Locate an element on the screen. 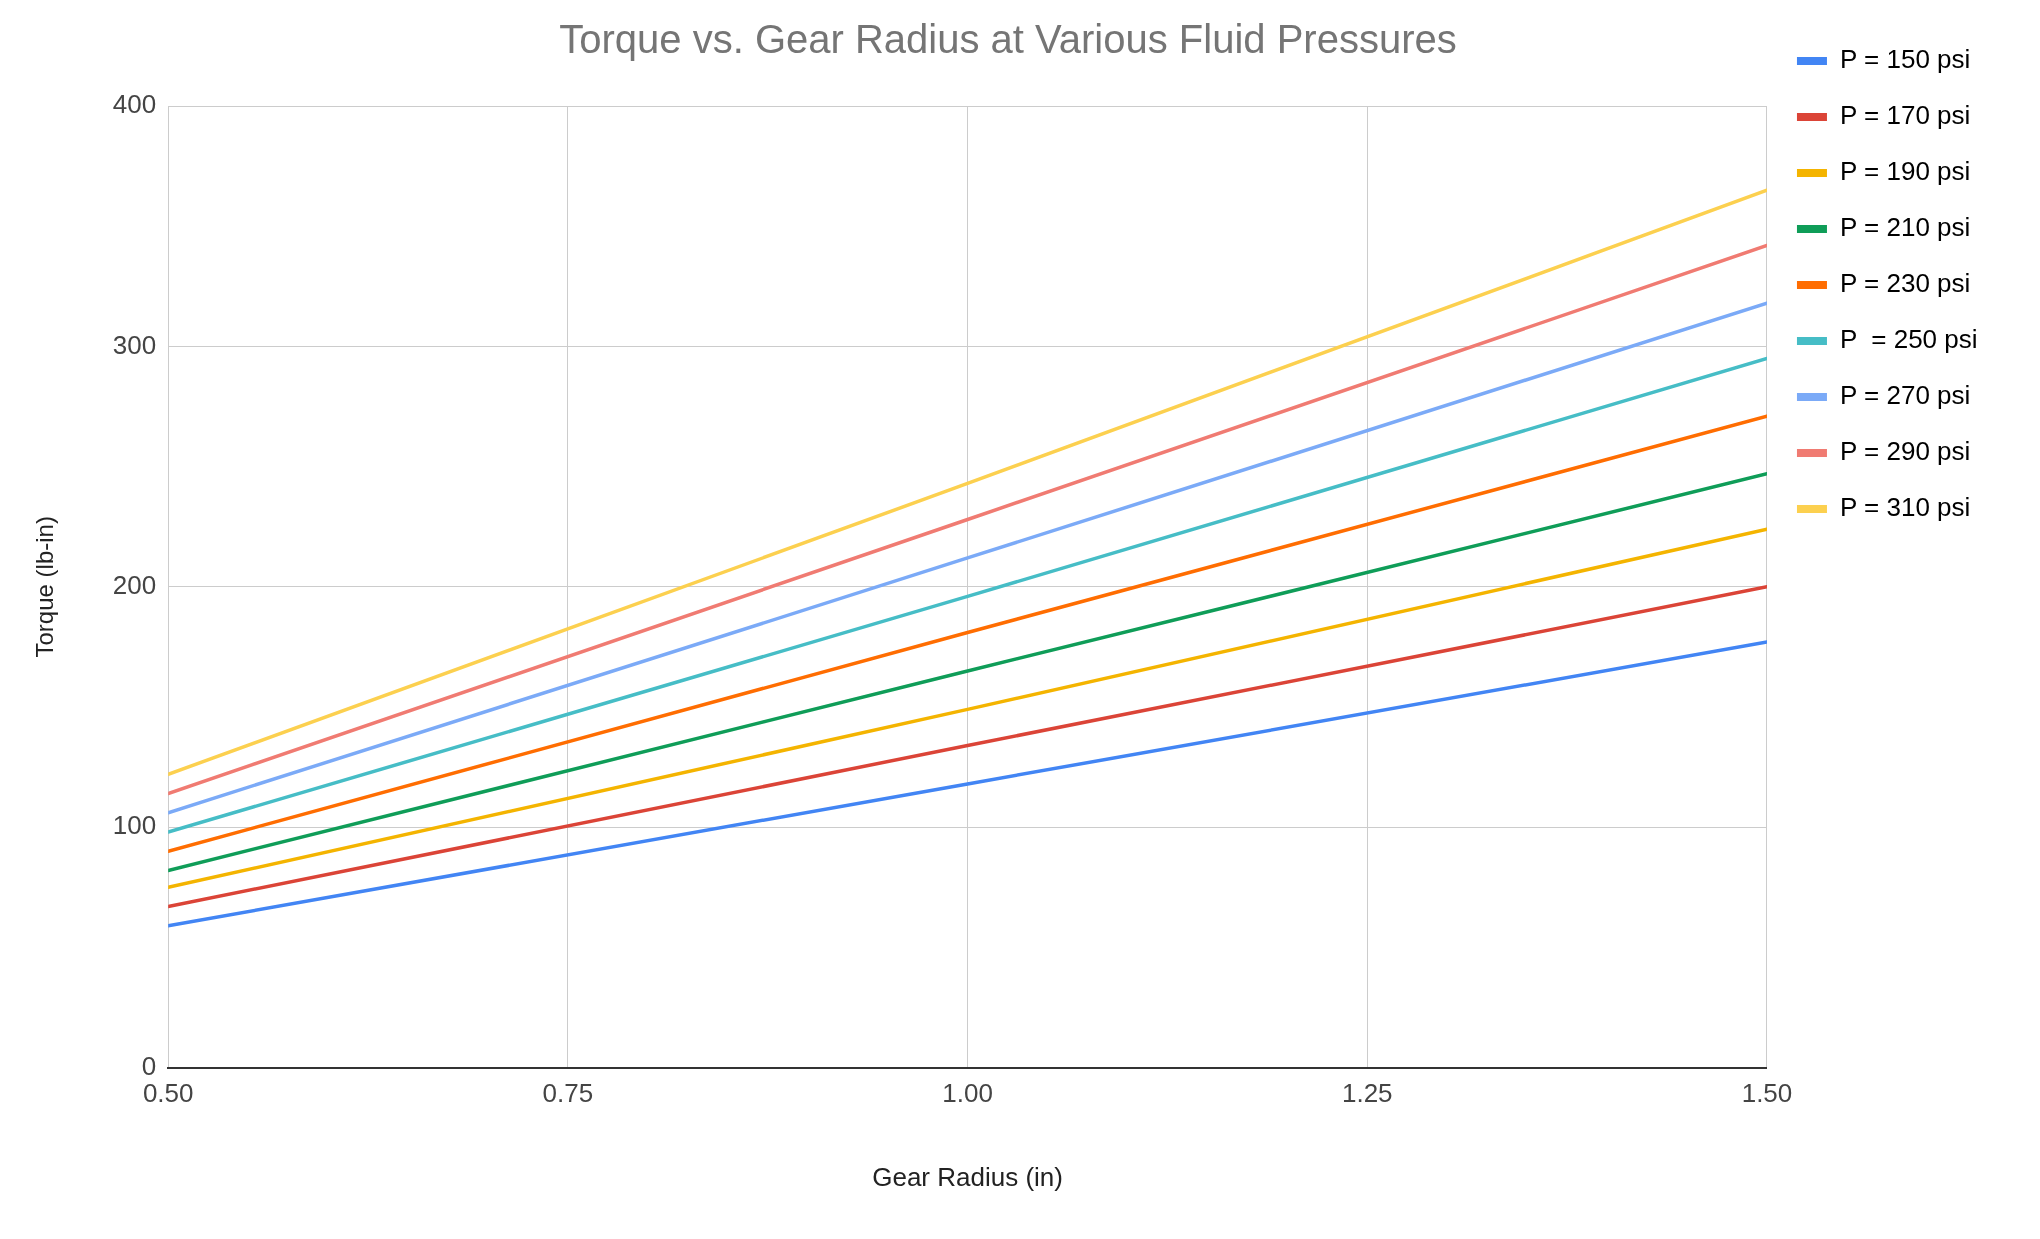 The width and height of the screenshot is (2040, 1239). legend-label: P = 310 psi is located at coordinates (1905, 507).